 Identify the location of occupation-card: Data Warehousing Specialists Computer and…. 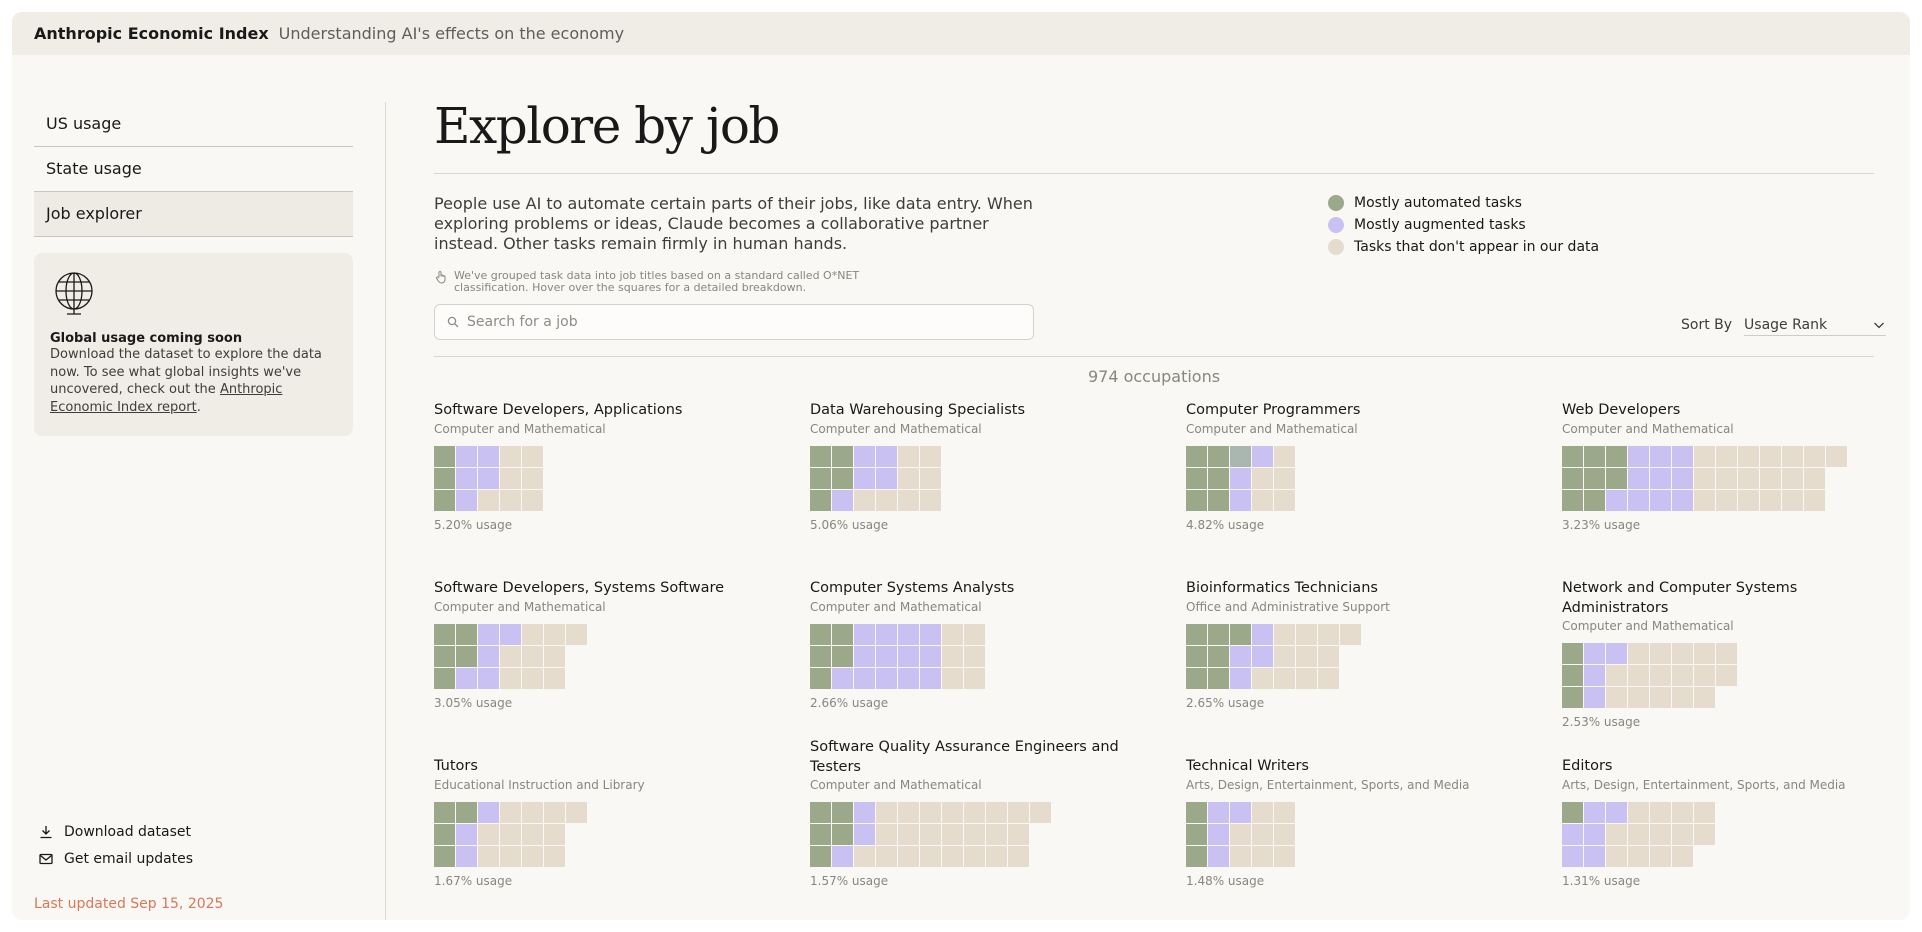
(980, 466).